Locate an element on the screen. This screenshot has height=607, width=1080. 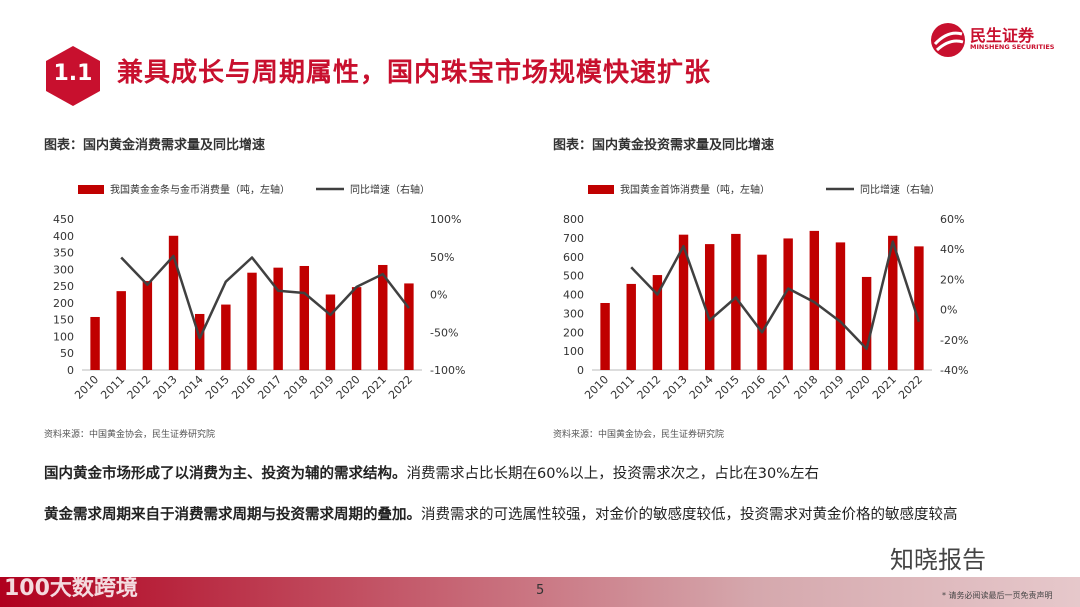
y-left-tick-label: 250 is located at coordinates (63, 286).